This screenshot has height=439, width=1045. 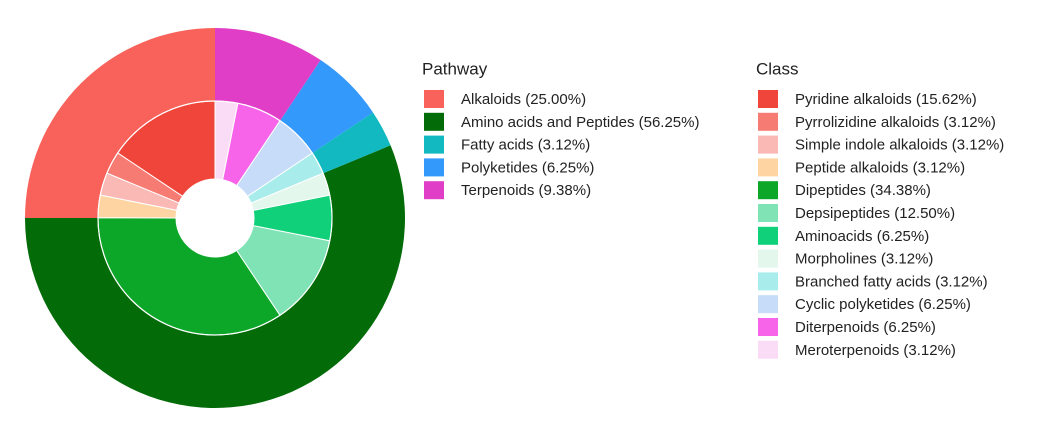 I want to click on legend-label: Depsipeptides (12.50%), so click(x=875, y=213).